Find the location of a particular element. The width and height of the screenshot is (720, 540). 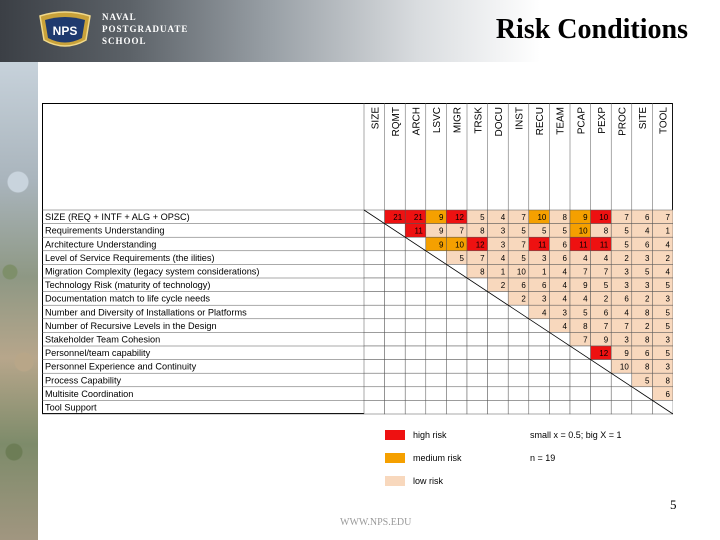

footer-url: WWW.NPS.EDU is located at coordinates (376, 522).